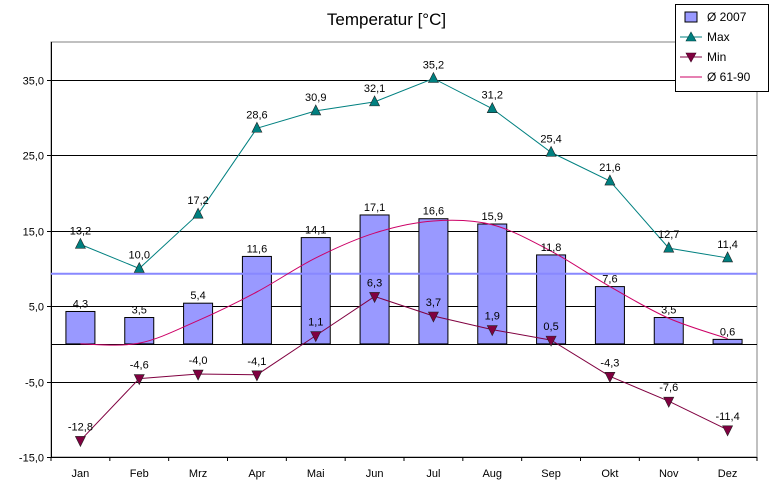 The image size is (773, 493). I want to click on min-data-label: -7,6, so click(668, 388).